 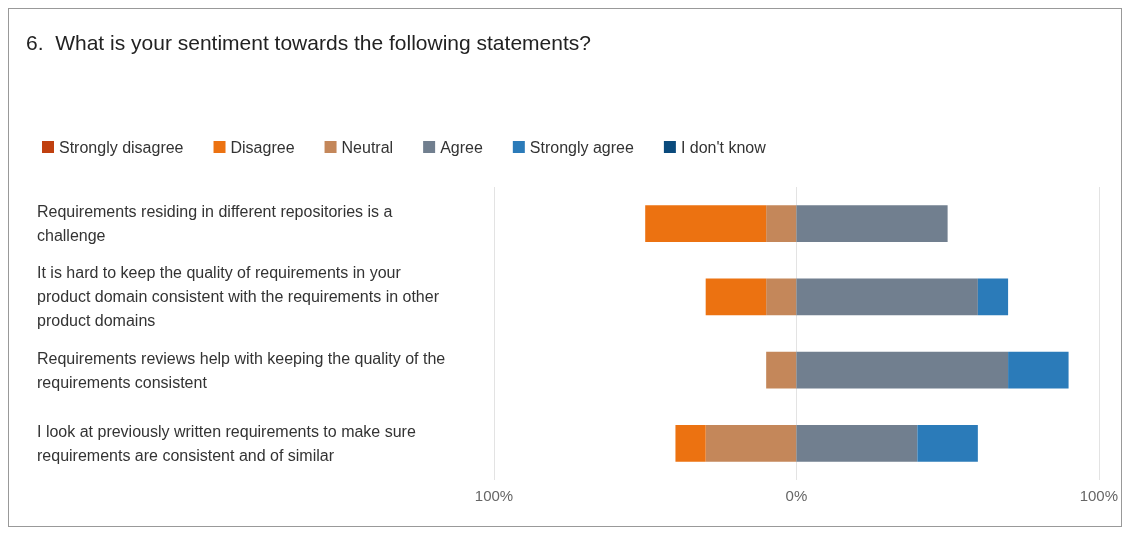 What do you see at coordinates (461, 147) in the screenshot?
I see `legend-label: Agree` at bounding box center [461, 147].